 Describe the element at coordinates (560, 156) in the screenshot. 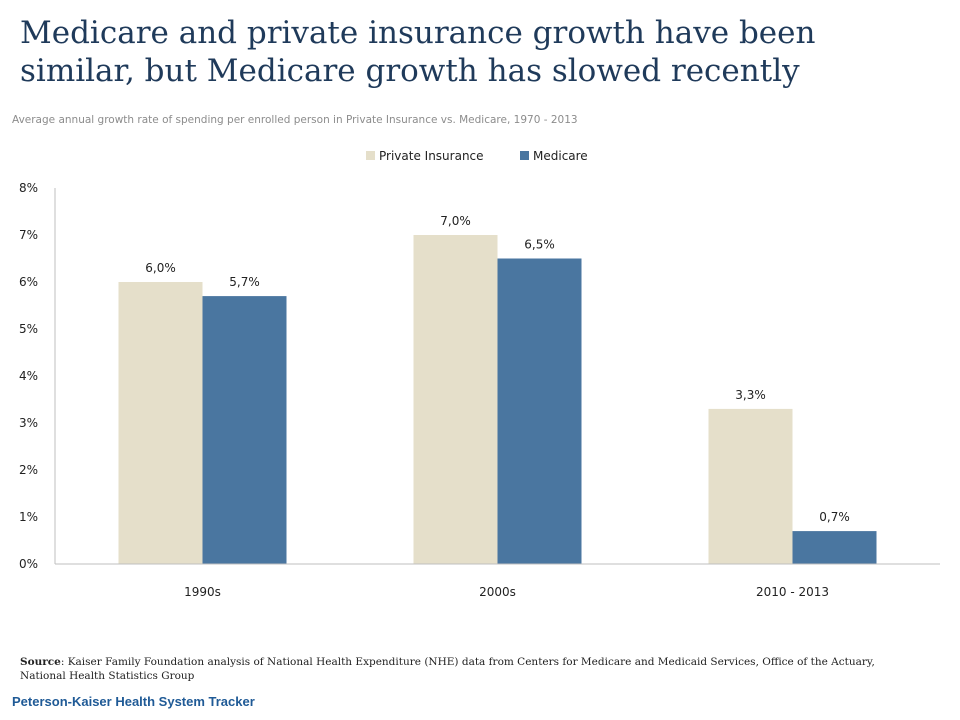

I see `legend-label: Medicare` at that location.